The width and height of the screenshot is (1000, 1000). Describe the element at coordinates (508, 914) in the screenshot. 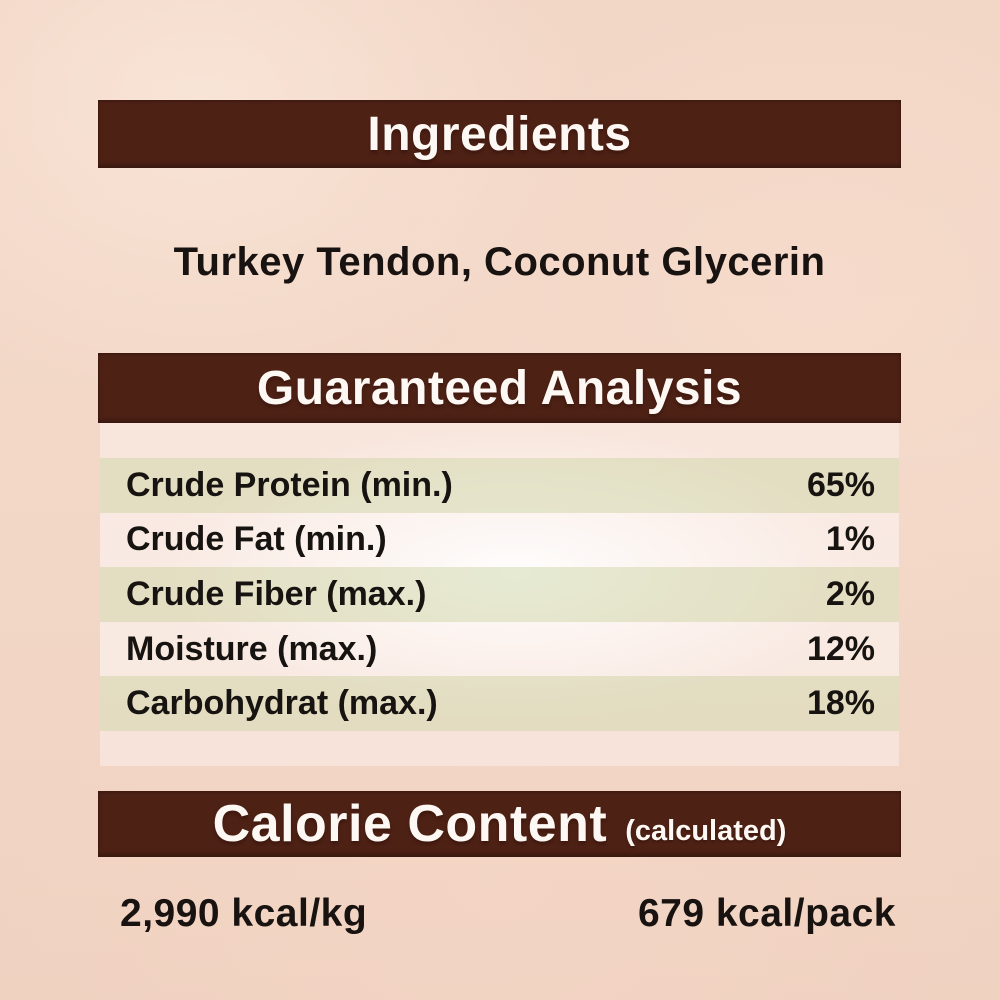

I see `calorie-values-row: 2,990 kcal/kg 679 kcal/pack` at that location.